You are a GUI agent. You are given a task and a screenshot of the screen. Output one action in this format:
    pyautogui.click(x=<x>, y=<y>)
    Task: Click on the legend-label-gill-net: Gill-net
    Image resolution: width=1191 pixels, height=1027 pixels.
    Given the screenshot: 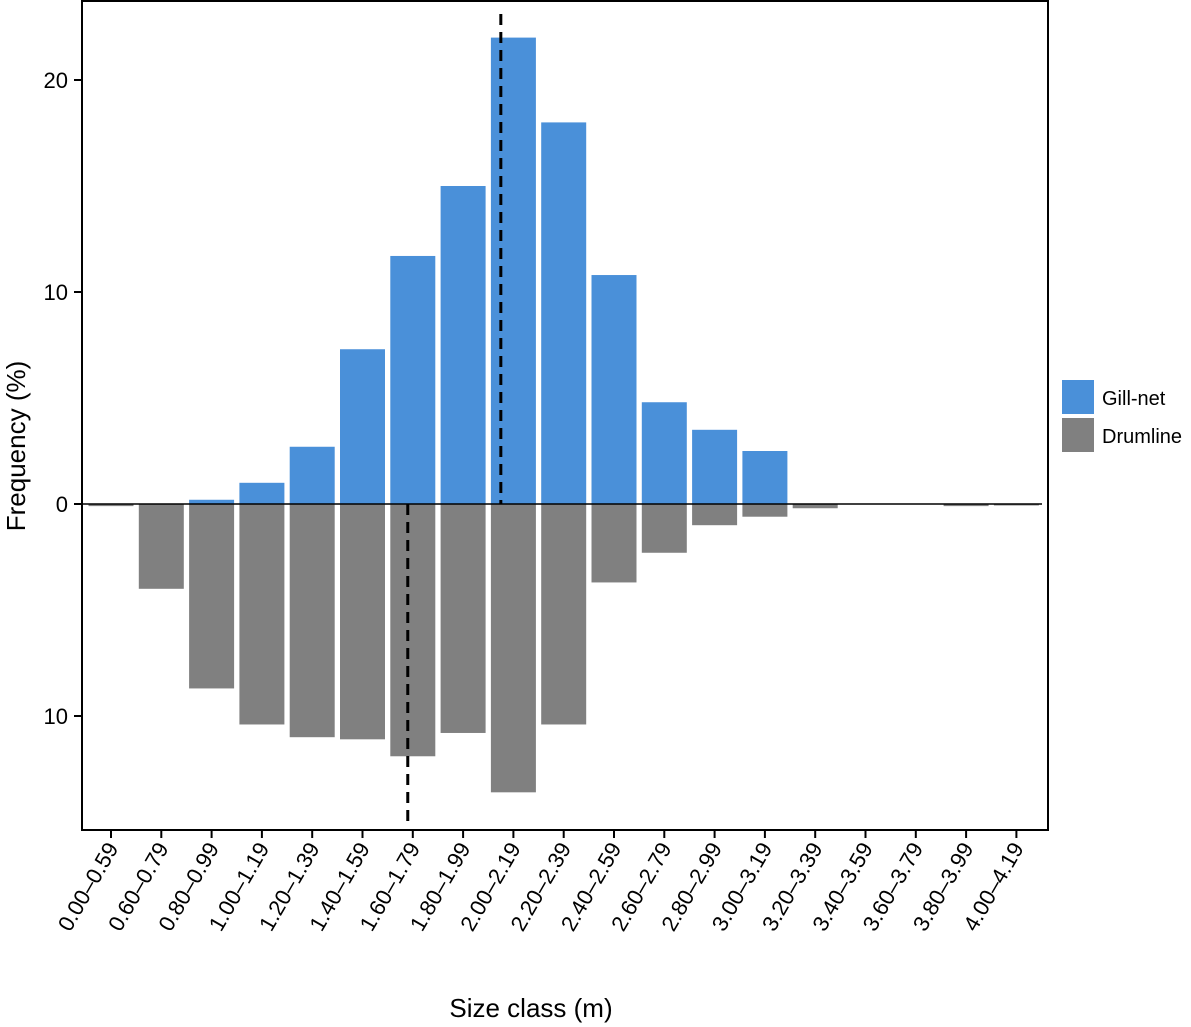 What is the action you would take?
    pyautogui.click(x=1134, y=399)
    